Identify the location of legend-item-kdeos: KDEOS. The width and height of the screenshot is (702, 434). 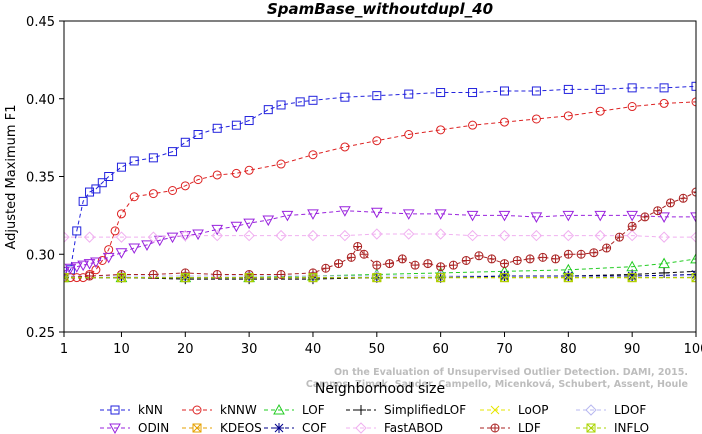
(222, 427).